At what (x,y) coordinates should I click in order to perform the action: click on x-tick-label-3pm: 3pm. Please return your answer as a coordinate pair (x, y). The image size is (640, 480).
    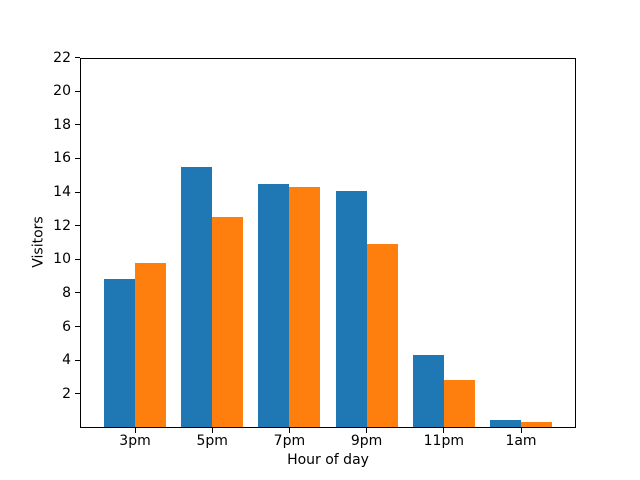
    Looking at the image, I should click on (135, 441).